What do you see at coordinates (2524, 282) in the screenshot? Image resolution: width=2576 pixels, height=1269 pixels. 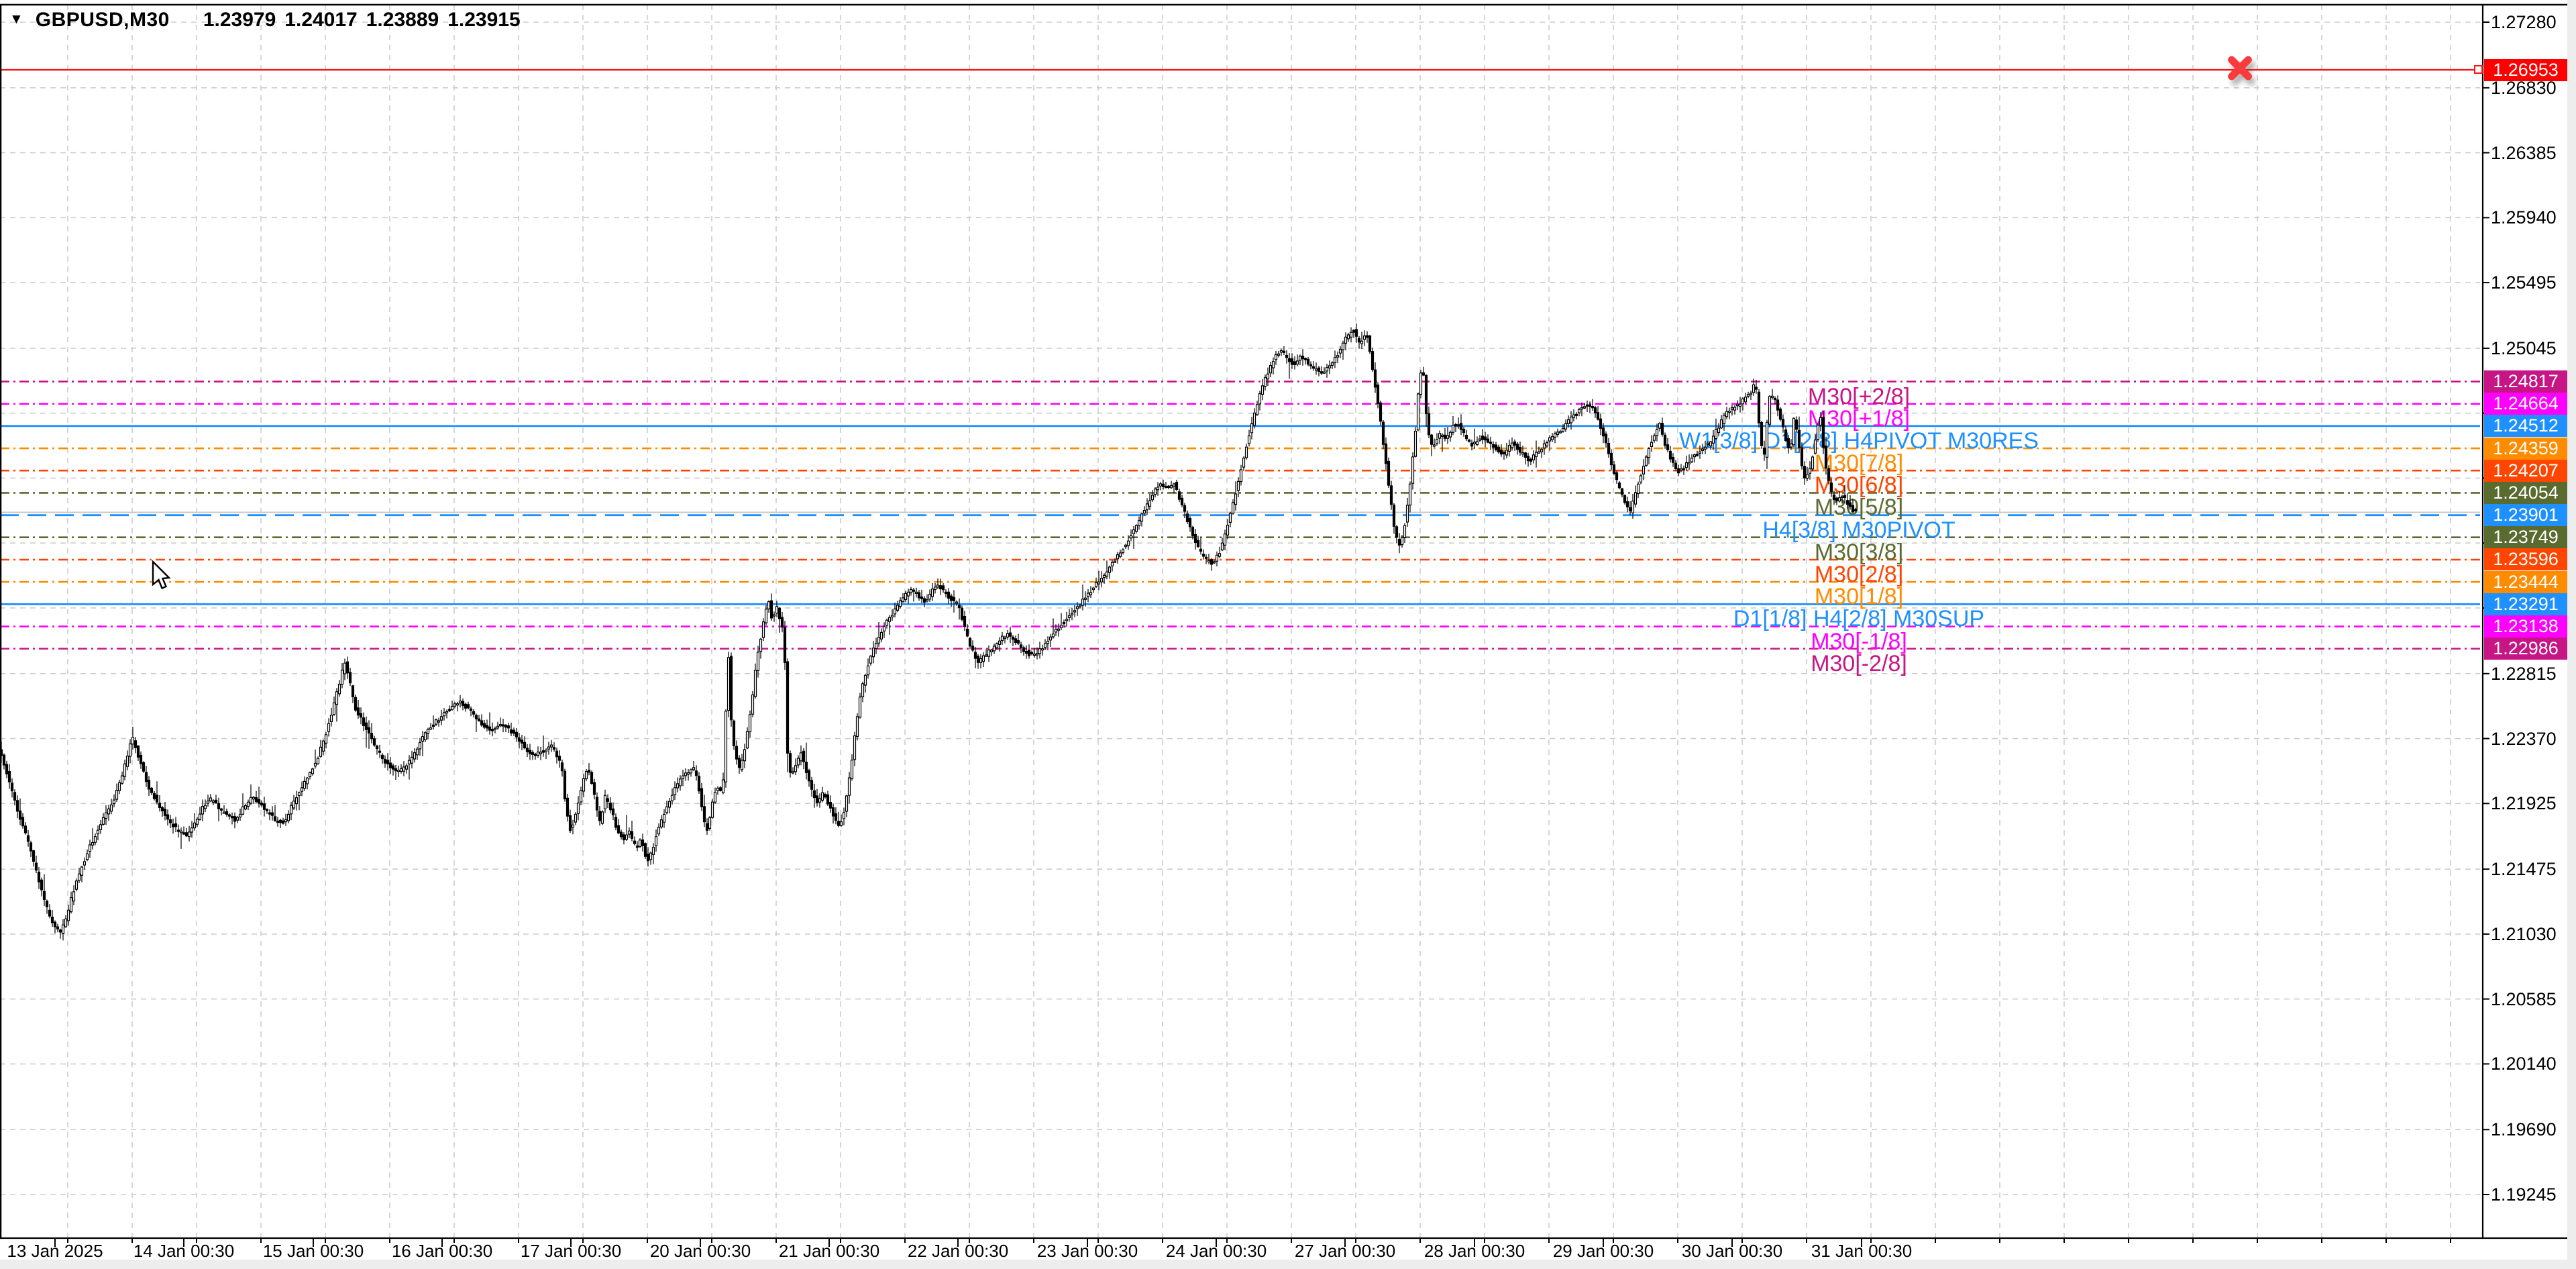 I see `price-tick-label-1.25495: 1.25495` at bounding box center [2524, 282].